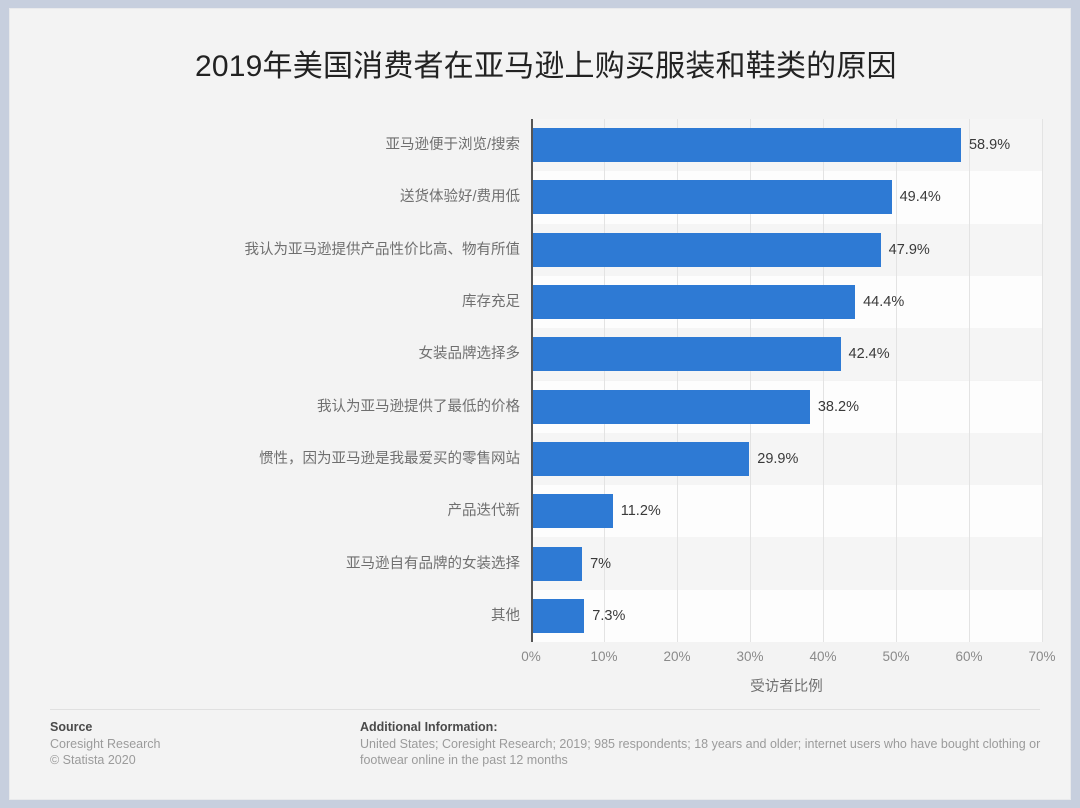 This screenshot has width=1080, height=808. Describe the element at coordinates (909, 249) in the screenshot. I see `bar-value-label: 47.9%` at that location.